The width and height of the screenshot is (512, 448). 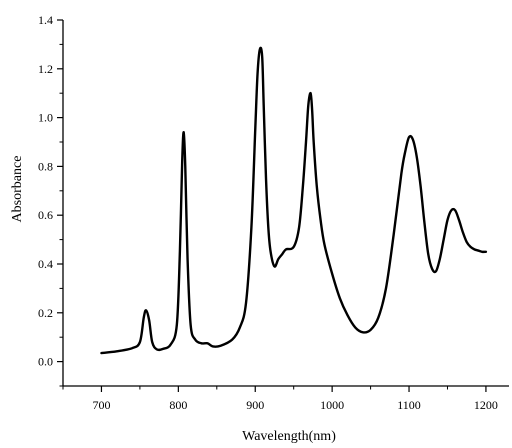 What do you see at coordinates (45, 118) in the screenshot?
I see `y-tick-label: 1.0` at bounding box center [45, 118].